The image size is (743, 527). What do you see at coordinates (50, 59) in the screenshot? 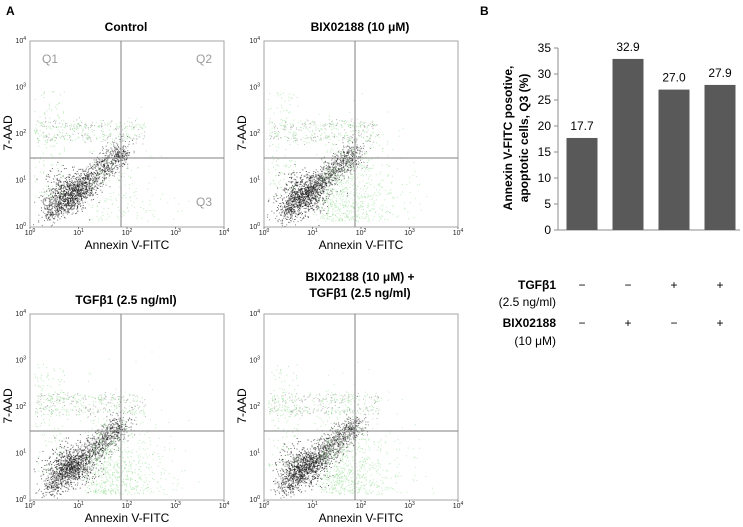
I see `quadrant-label-q1: Q1` at bounding box center [50, 59].